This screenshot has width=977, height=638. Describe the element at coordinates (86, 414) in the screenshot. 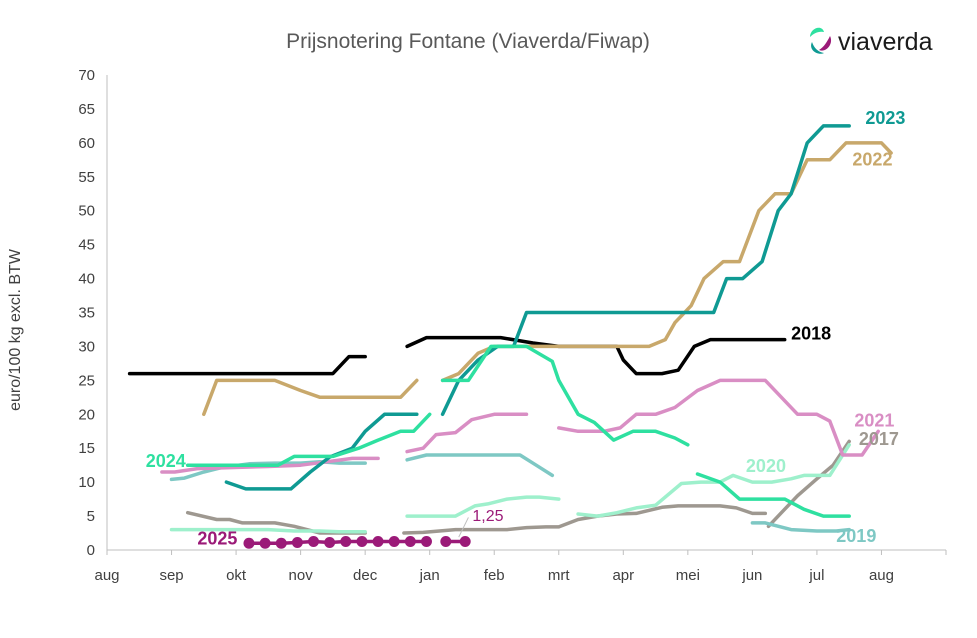

I see `y-tick-label: 20` at that location.